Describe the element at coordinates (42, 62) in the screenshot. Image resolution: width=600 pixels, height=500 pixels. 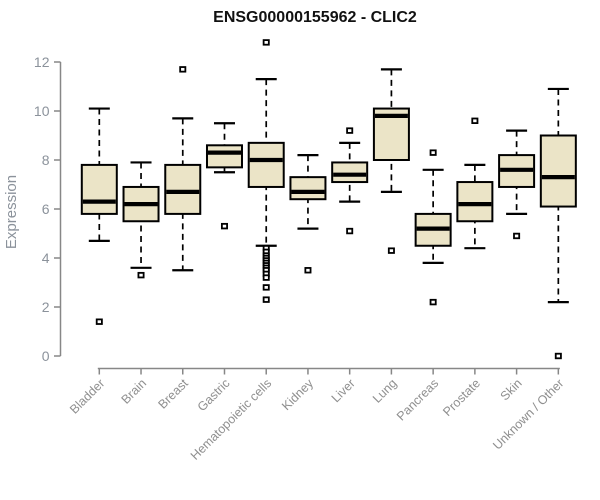
I see `y-tick-label: 12` at that location.